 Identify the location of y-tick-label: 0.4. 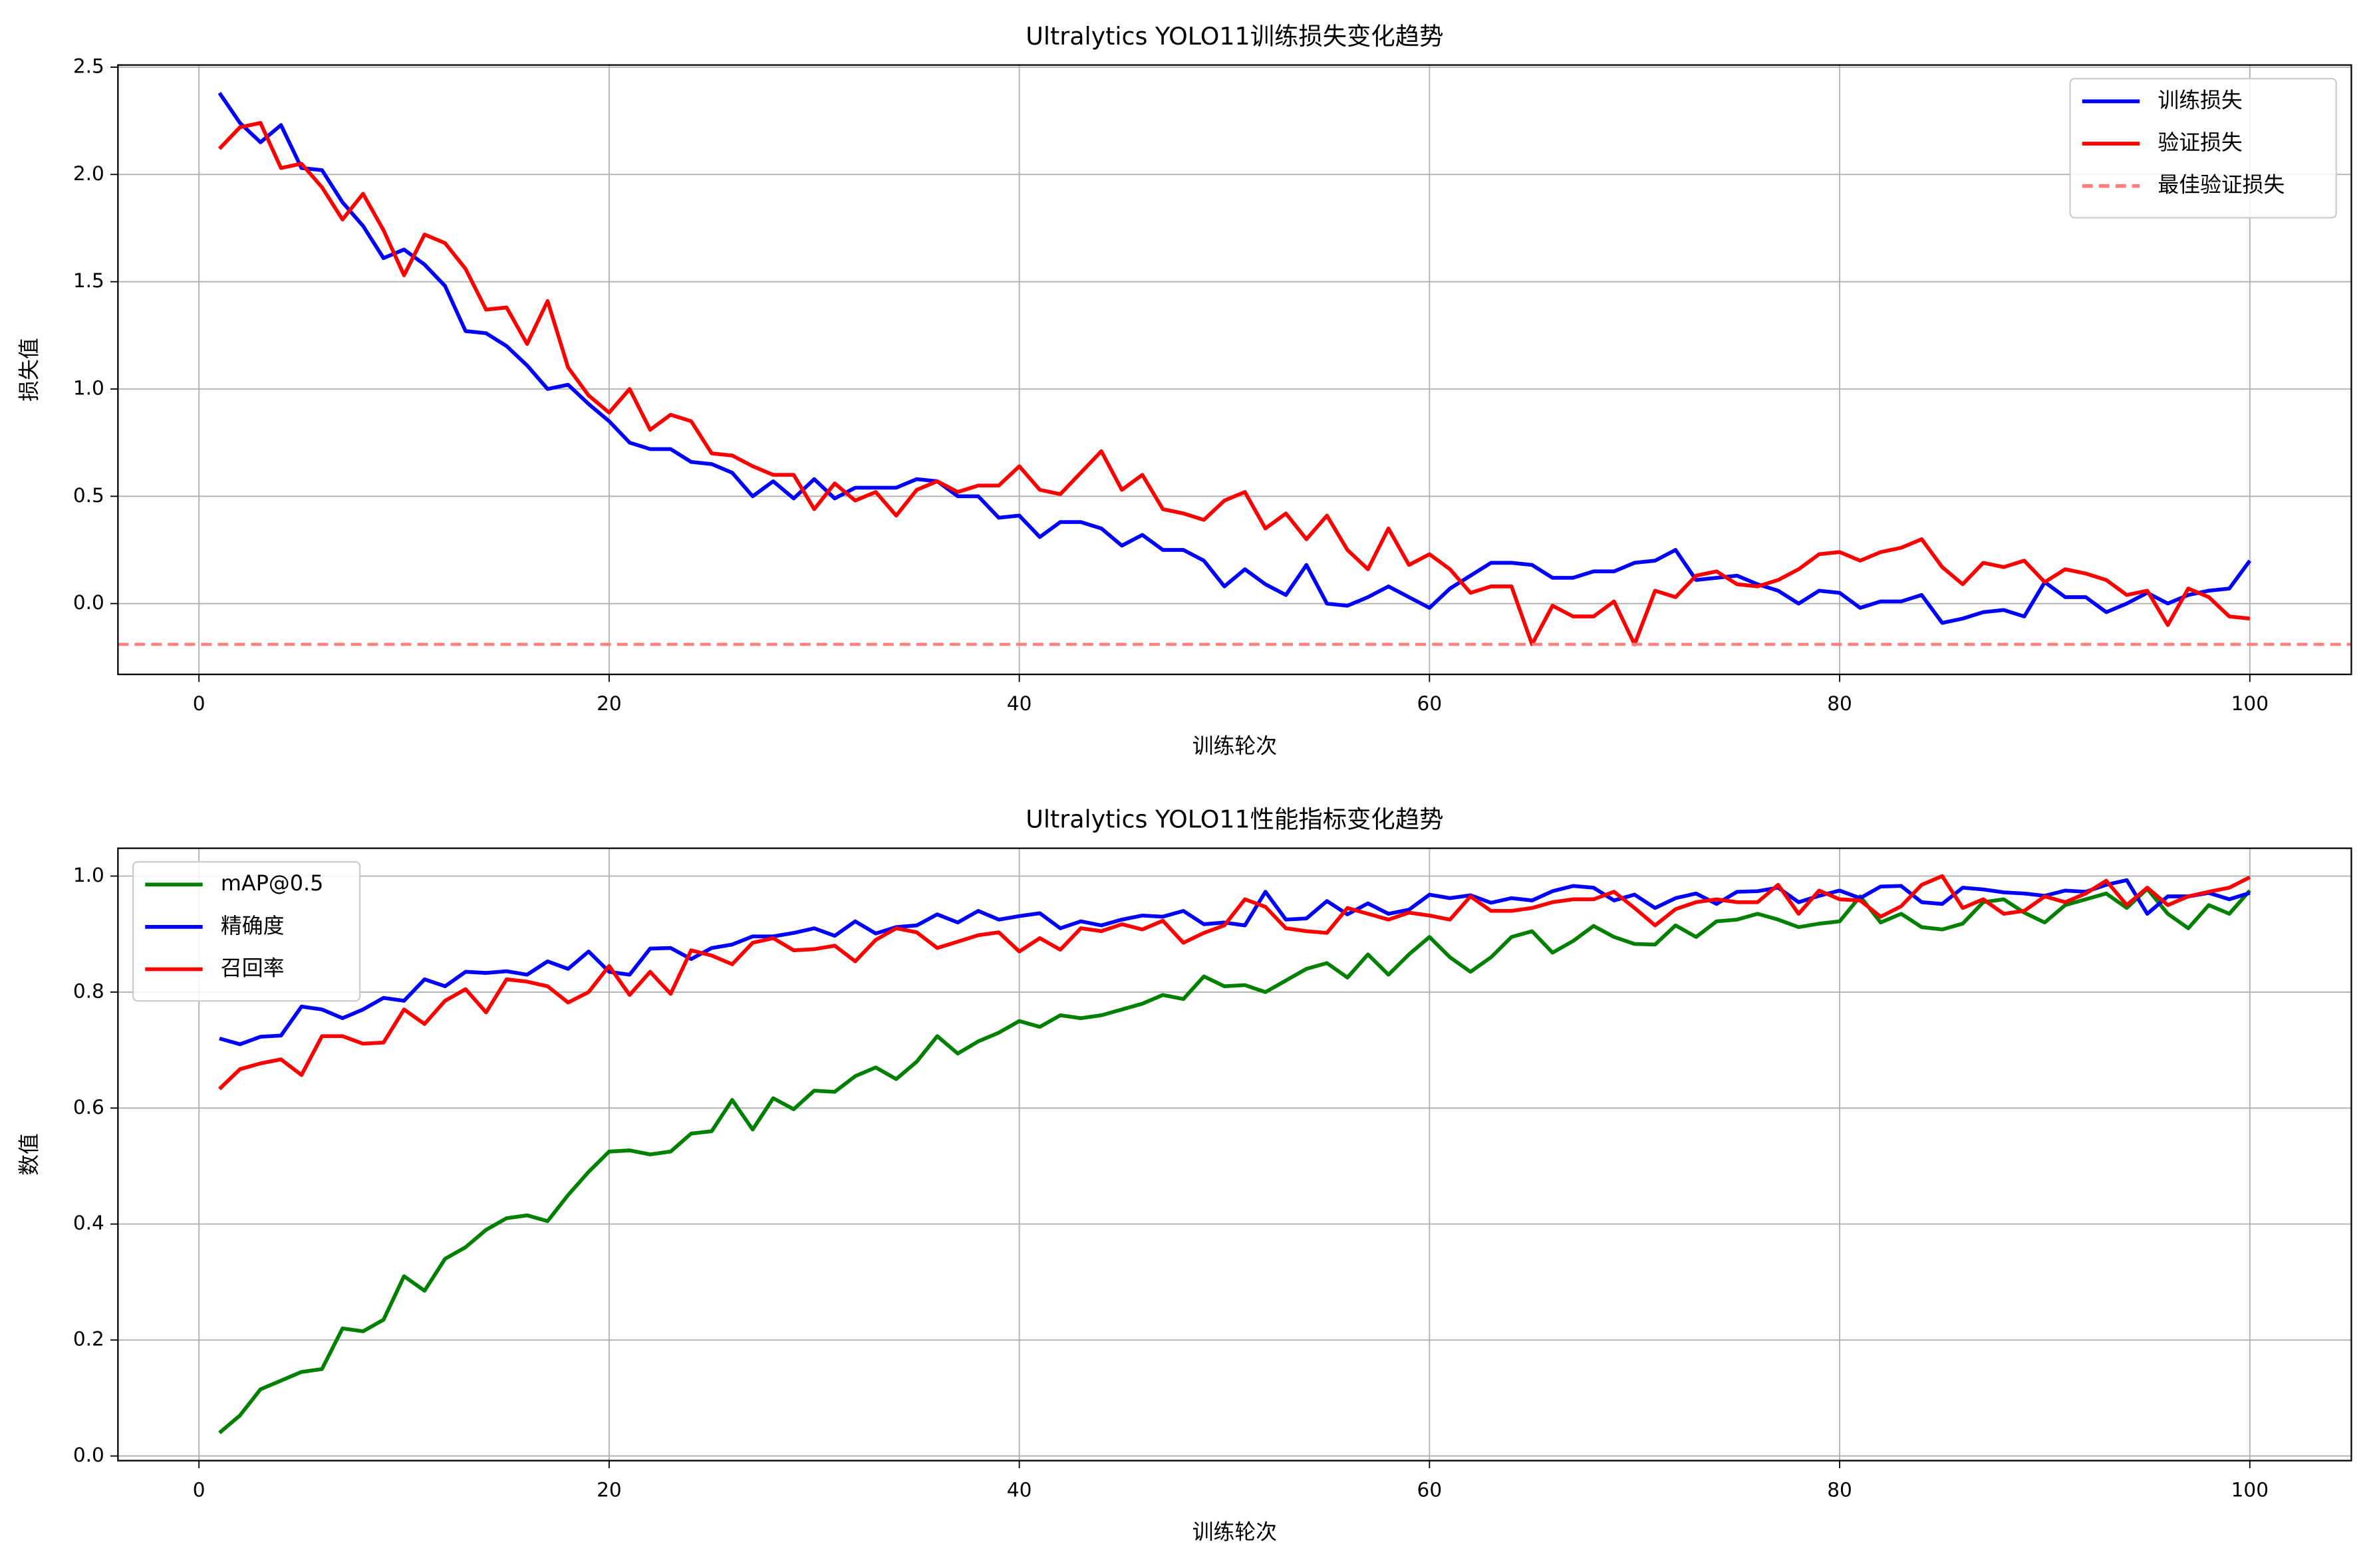
(88, 1223).